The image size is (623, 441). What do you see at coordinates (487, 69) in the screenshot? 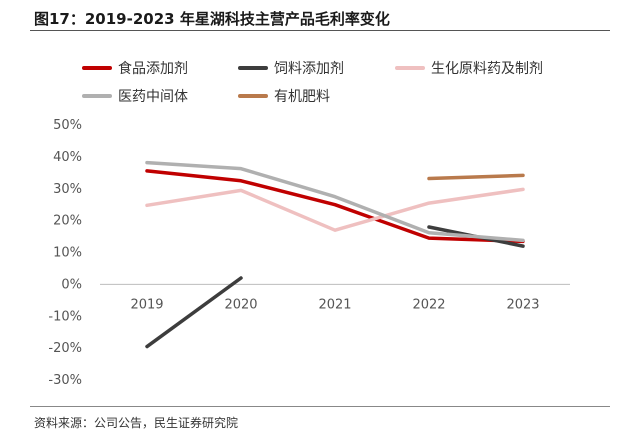
I see `legend-label: 生化原料药及制剂` at bounding box center [487, 69].